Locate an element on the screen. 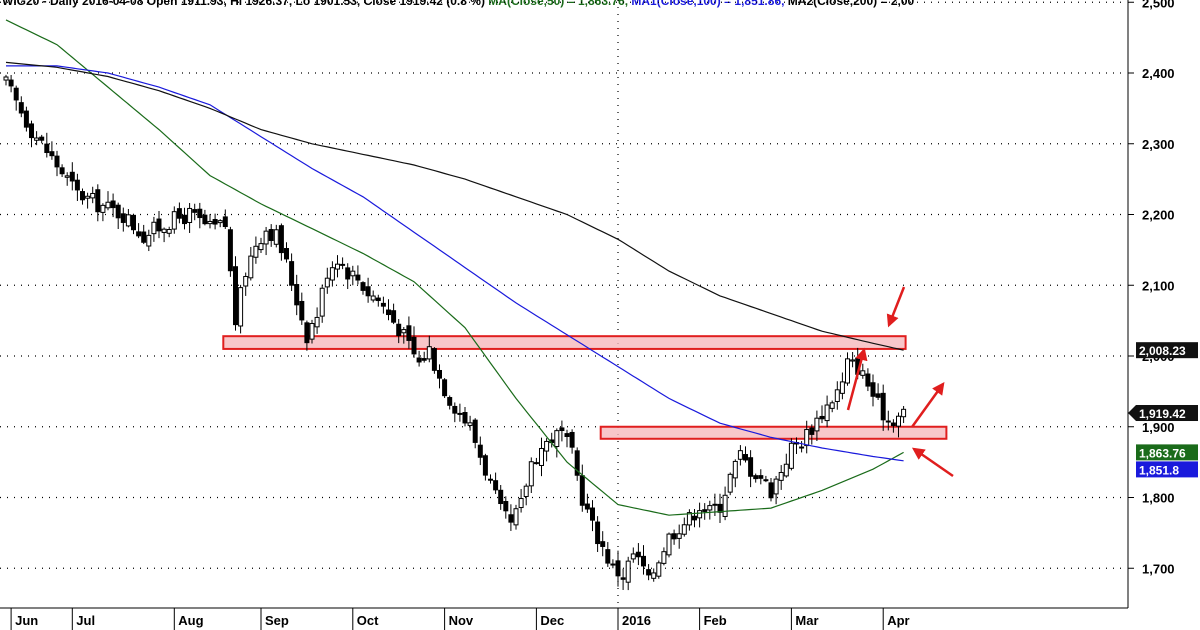  x-tick-label: Jun is located at coordinates (26, 620).